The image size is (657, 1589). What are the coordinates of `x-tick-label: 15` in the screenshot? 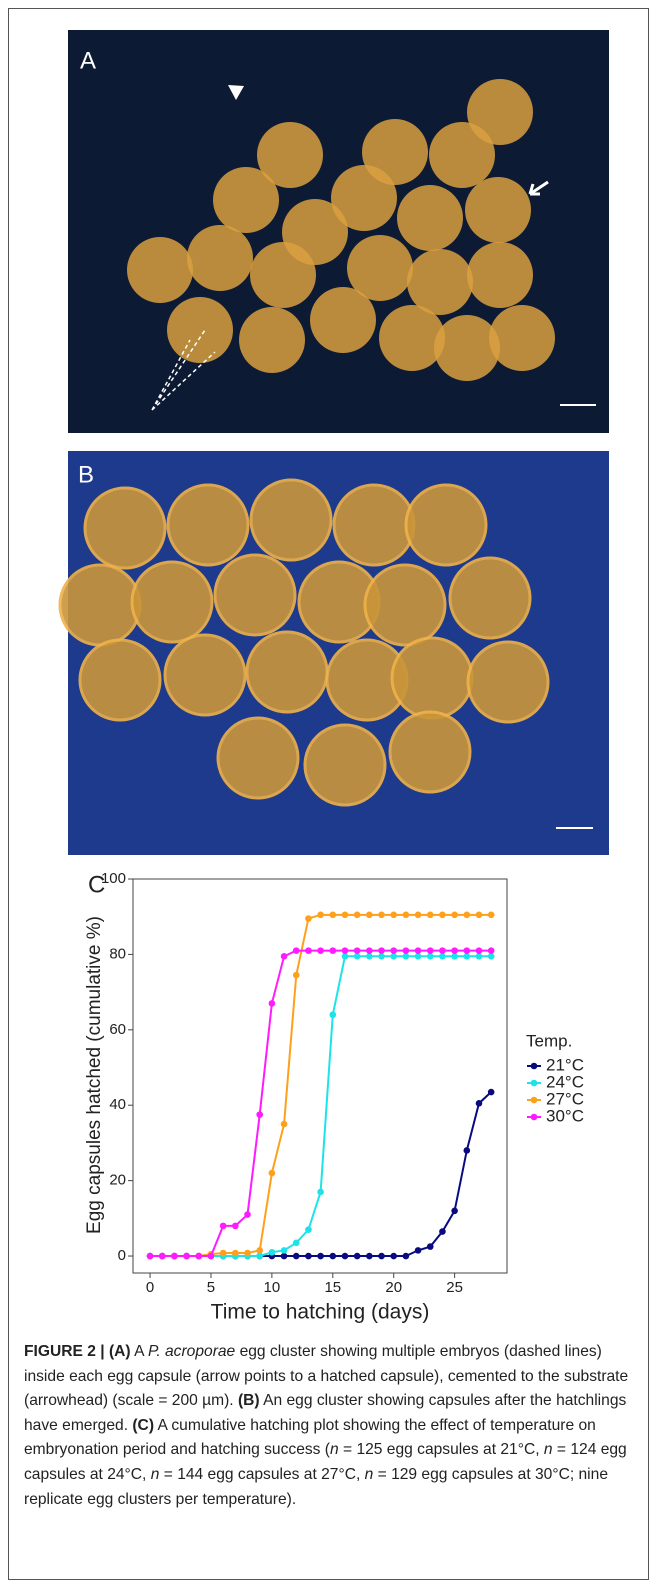 It's located at (332, 1287).